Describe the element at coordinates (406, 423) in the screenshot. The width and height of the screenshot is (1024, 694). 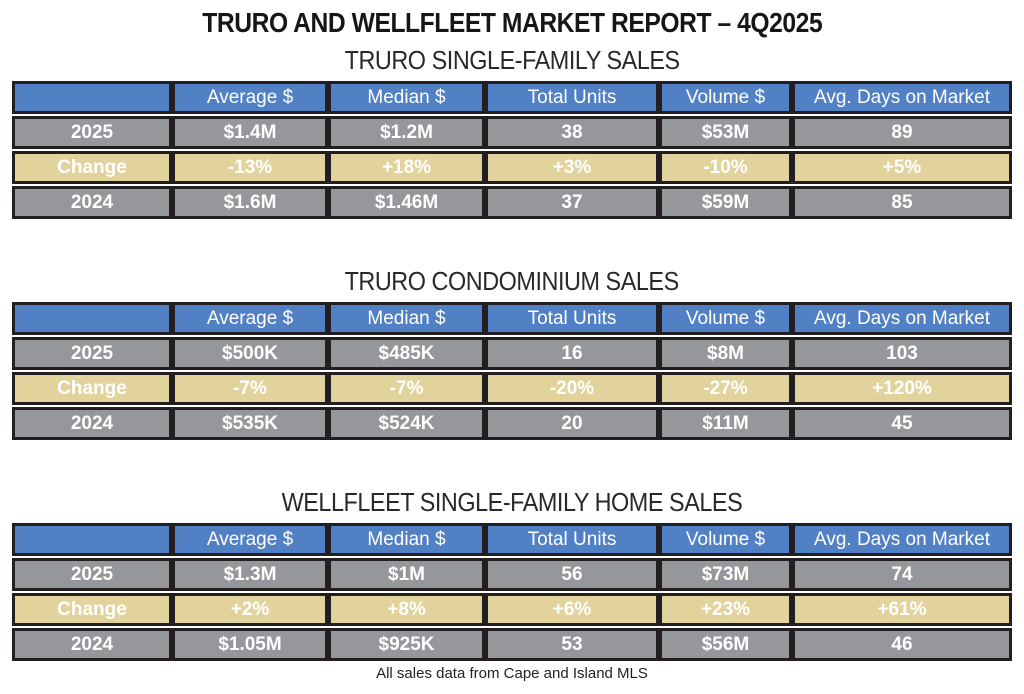
I see `value-cell: $524K` at that location.